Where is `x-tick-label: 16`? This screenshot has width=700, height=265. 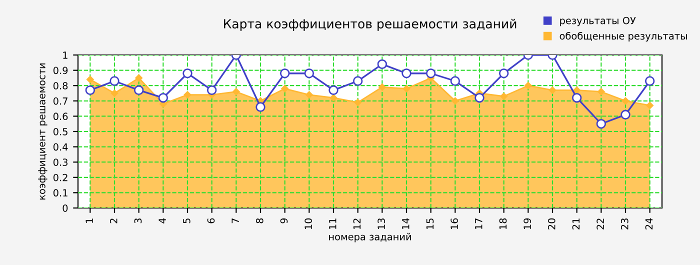 x-tick-label: 16 is located at coordinates (454, 224).